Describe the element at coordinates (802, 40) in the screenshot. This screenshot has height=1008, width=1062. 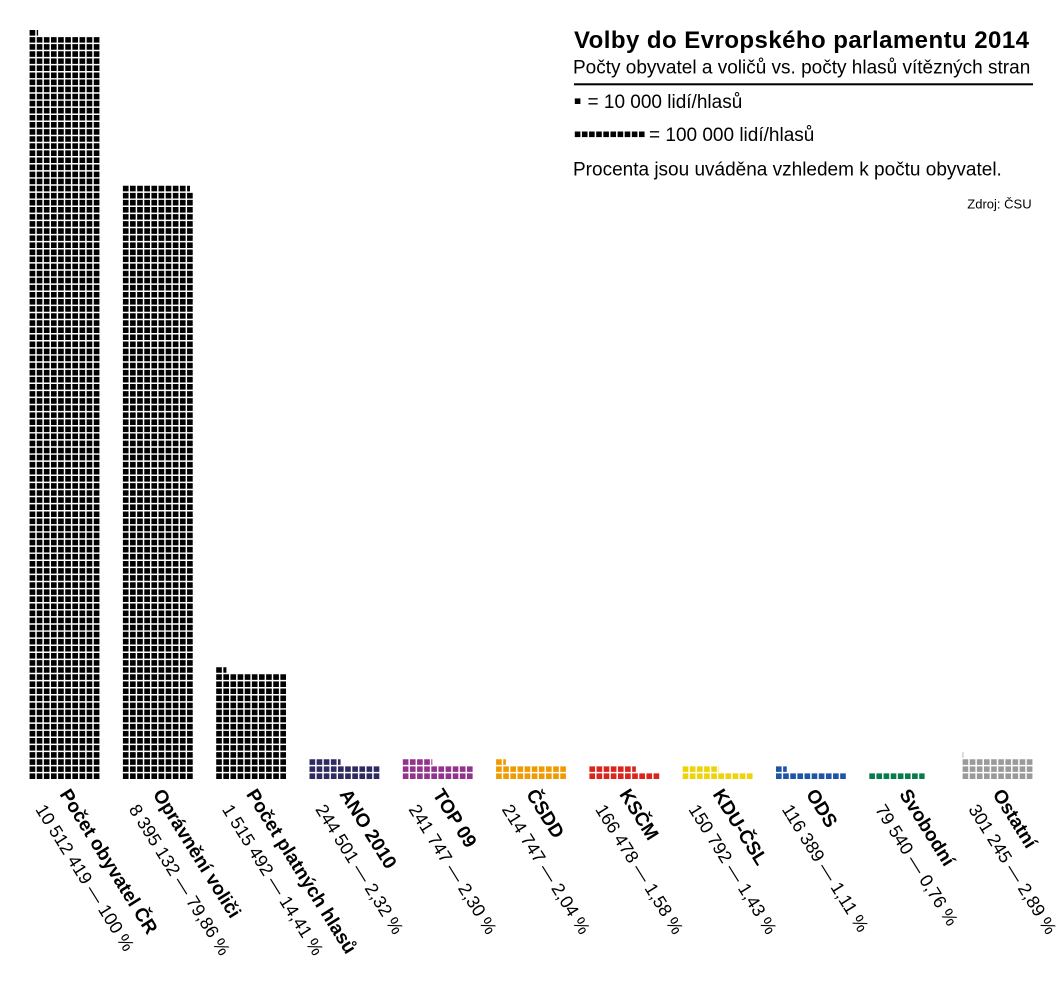
I see `svg-text:Volby do Evropského parlamentu: Volby do Evropského parlamentu 2014` at that location.